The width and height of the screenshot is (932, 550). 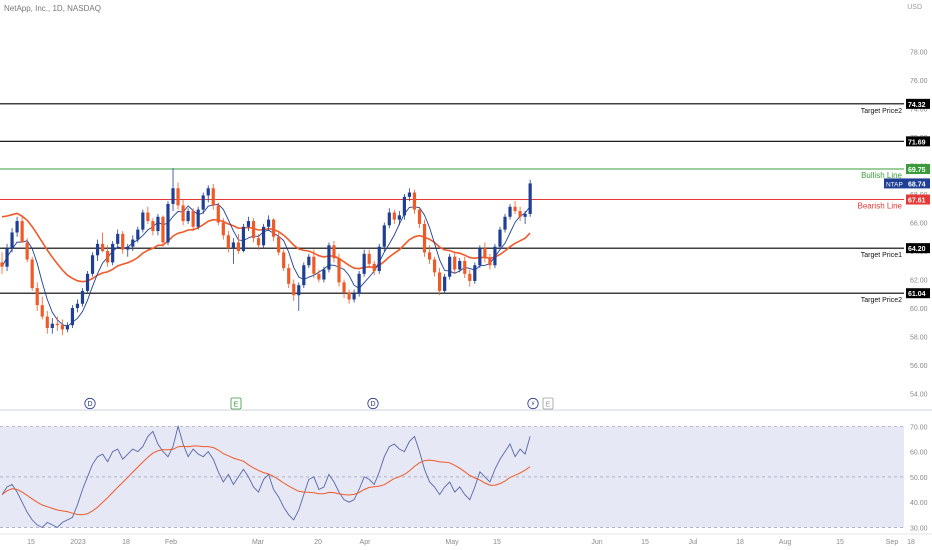 What do you see at coordinates (366, 542) in the screenshot?
I see `time-tick-label: Apr` at bounding box center [366, 542].